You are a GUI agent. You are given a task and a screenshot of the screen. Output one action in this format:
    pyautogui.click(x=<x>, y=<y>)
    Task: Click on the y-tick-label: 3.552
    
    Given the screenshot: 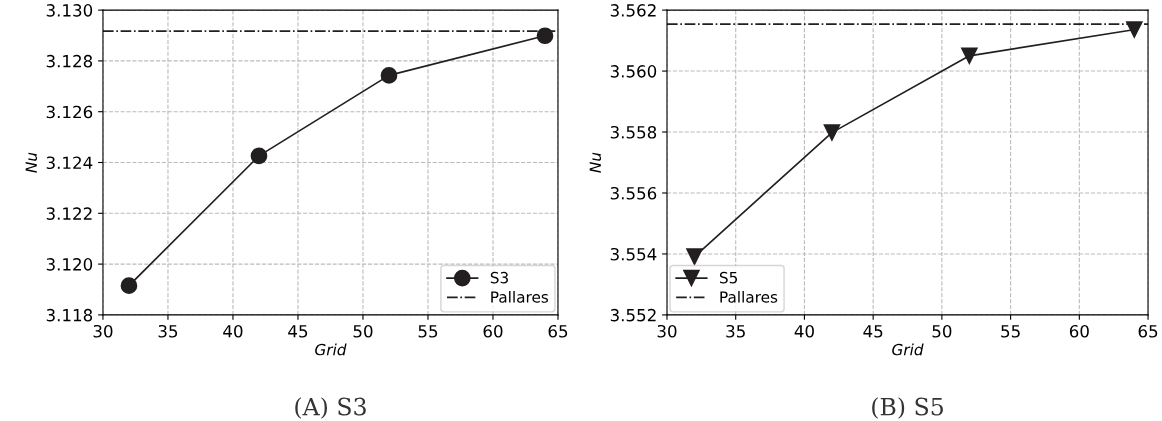 What is the action you would take?
    pyautogui.click(x=633, y=315)
    